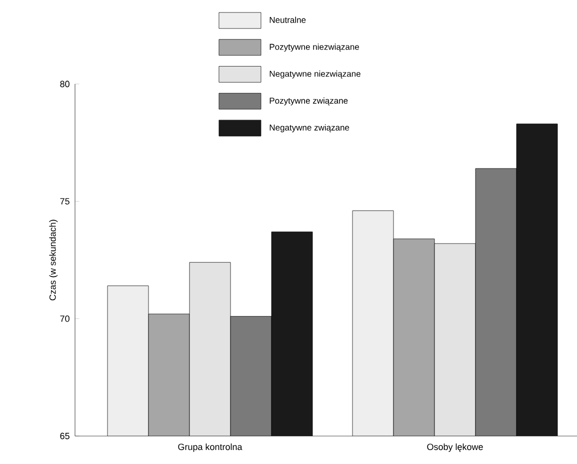 The image size is (577, 464). What do you see at coordinates (288, 19) in the screenshot?
I see `legend-label: Neutralne` at bounding box center [288, 19].